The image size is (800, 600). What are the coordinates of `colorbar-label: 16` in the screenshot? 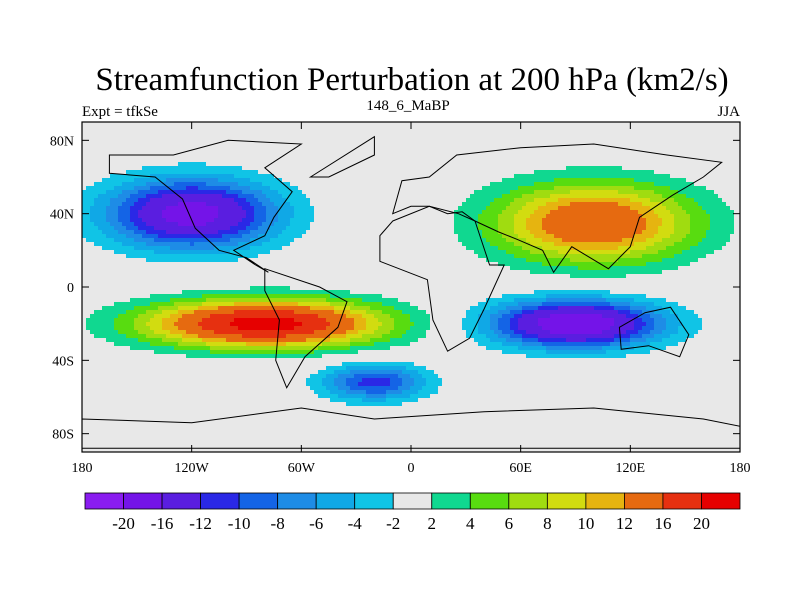 It's located at (662, 523).